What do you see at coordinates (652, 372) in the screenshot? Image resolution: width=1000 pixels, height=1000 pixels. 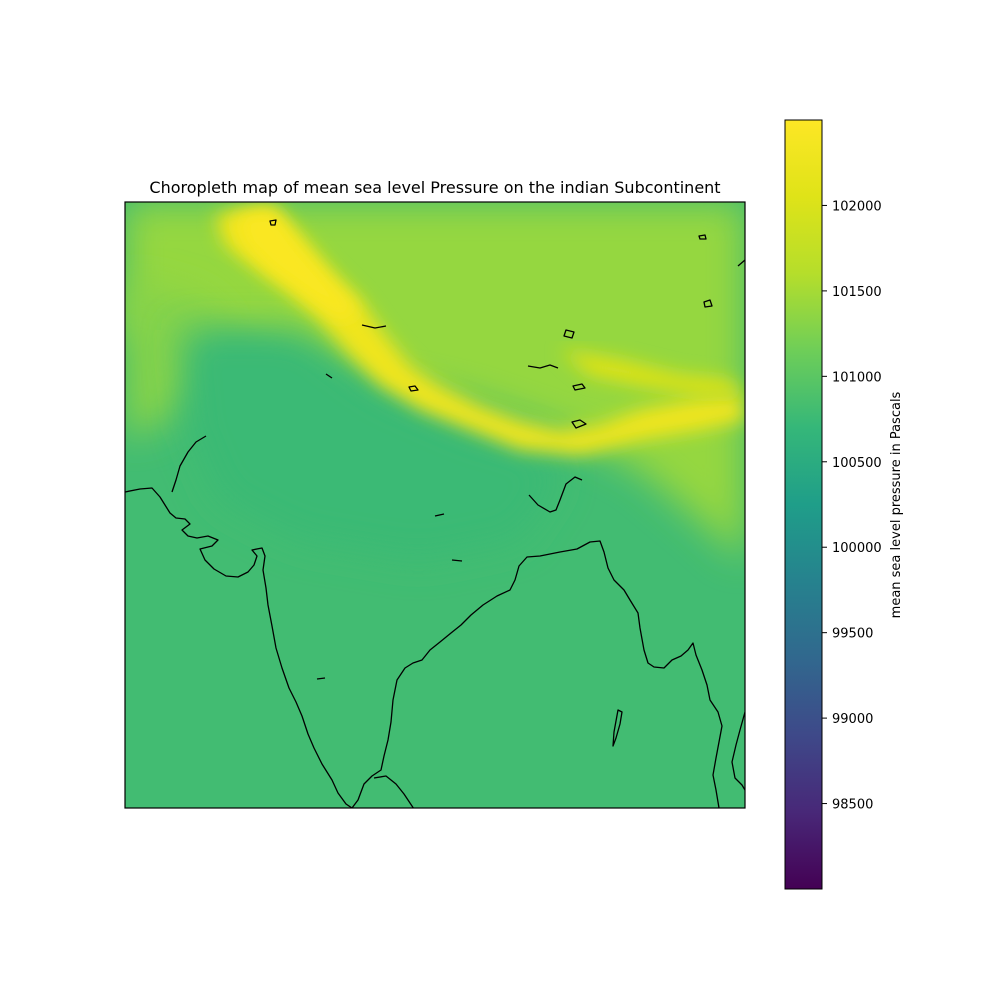 I see `field-east-ridge` at bounding box center [652, 372].